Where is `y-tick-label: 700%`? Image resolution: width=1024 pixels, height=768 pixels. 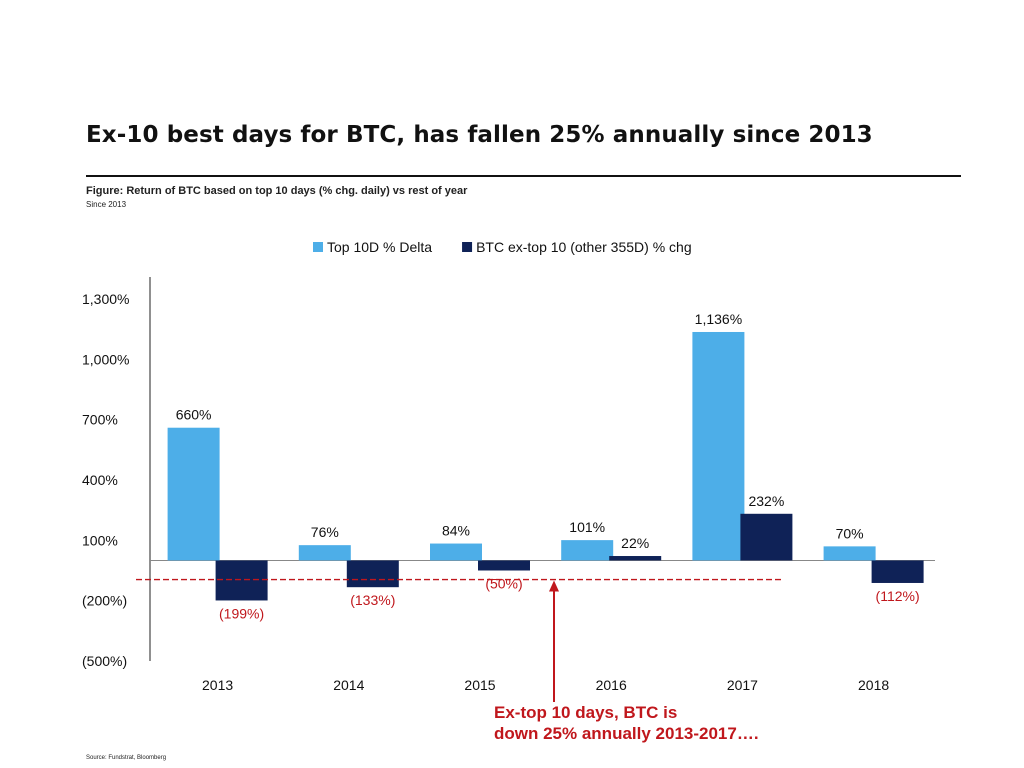 y-tick-label: 700% is located at coordinates (100, 420).